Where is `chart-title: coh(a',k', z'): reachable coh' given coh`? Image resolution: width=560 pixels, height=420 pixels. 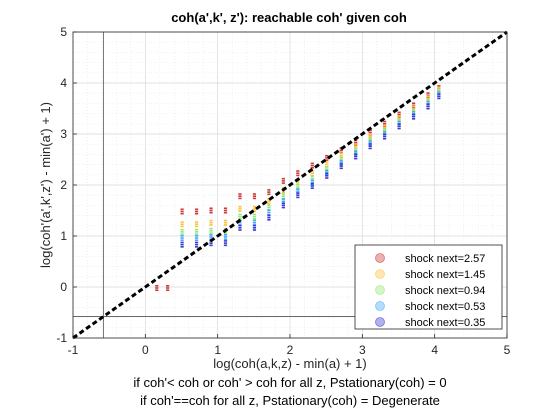 chart-title: coh(a',k', z'): reachable coh' given coh is located at coordinates (289, 17).